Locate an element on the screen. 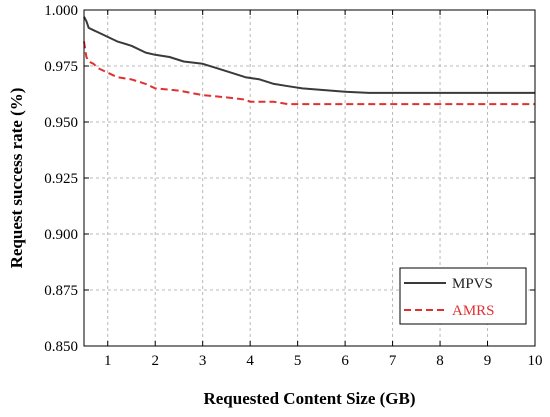 The width and height of the screenshot is (550, 417). x-tick-label: 3 is located at coordinates (203, 361).